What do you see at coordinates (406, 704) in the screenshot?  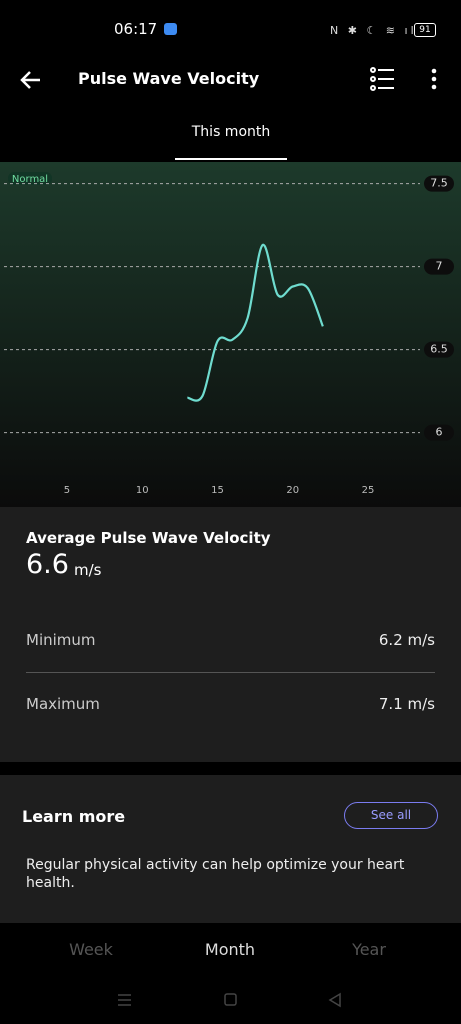 I see `maximum-value: 7.1 m/s` at bounding box center [406, 704].